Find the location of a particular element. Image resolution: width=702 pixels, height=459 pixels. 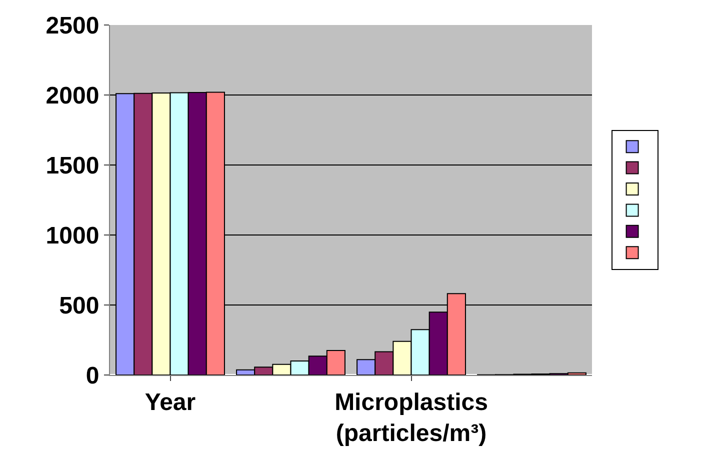

y-tick-label: 1500 is located at coordinates (73, 166).